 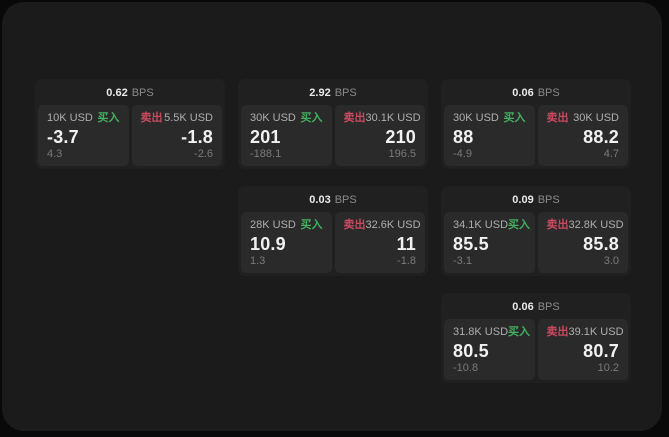 What do you see at coordinates (601, 351) in the screenshot?
I see `sell-price: 80.7` at bounding box center [601, 351].